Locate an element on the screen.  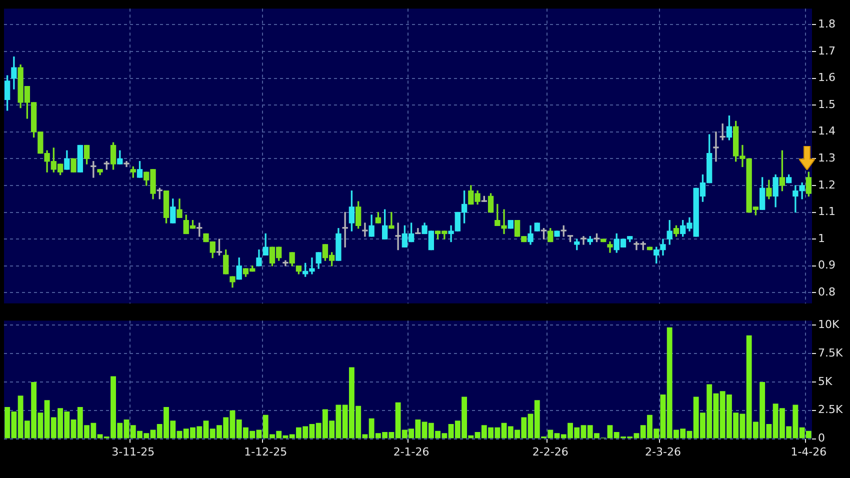
y-tick-label: 1.4 is located at coordinates (827, 131).